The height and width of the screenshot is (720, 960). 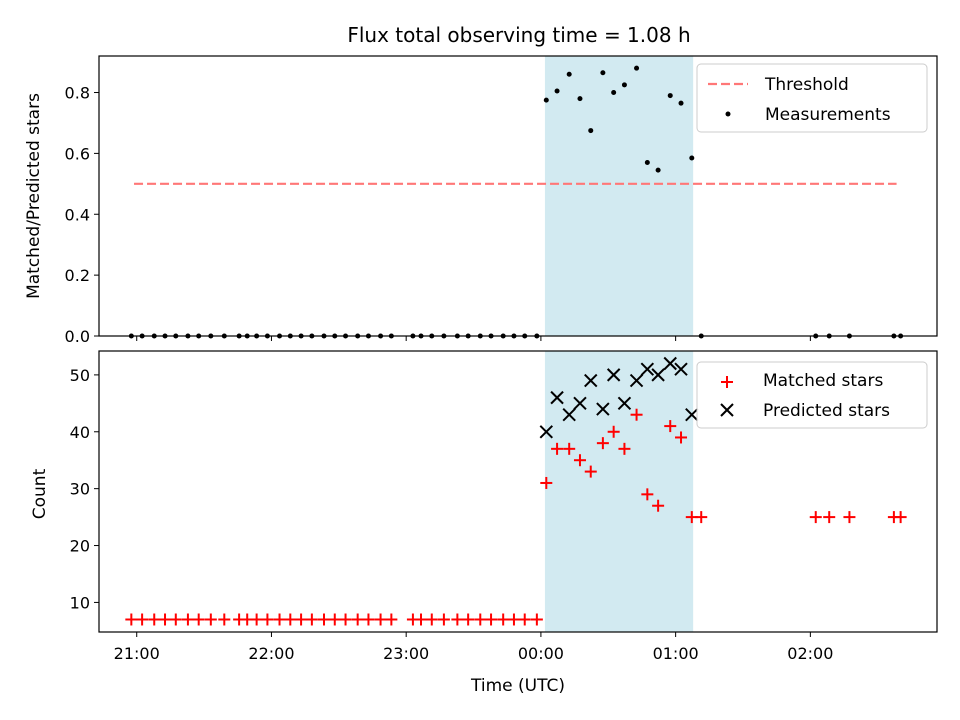 What do you see at coordinates (40, 493) in the screenshot?
I see `count-y-axis-label: Count` at bounding box center [40, 493].